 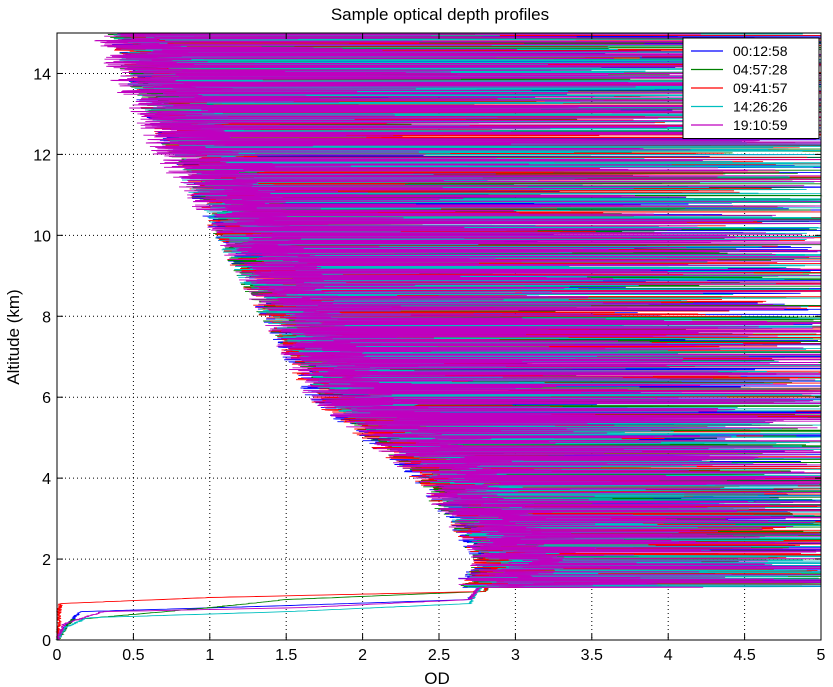 What do you see at coordinates (439, 655) in the screenshot?
I see `x-tick-label: 2.5` at bounding box center [439, 655].